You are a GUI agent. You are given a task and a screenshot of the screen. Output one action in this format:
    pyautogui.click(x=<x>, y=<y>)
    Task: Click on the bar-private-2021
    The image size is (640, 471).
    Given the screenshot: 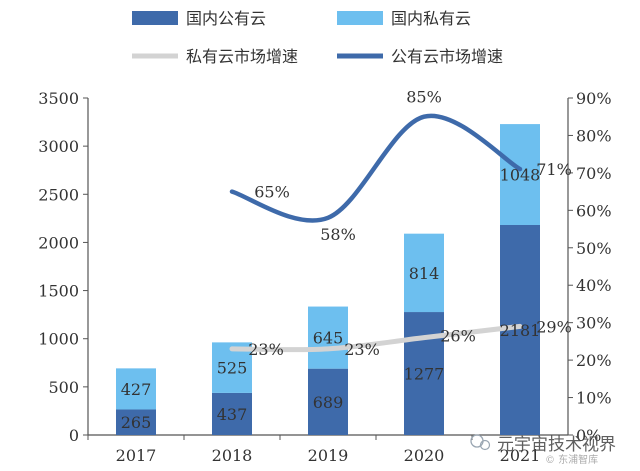 What is the action you would take?
    pyautogui.click(x=520, y=175)
    